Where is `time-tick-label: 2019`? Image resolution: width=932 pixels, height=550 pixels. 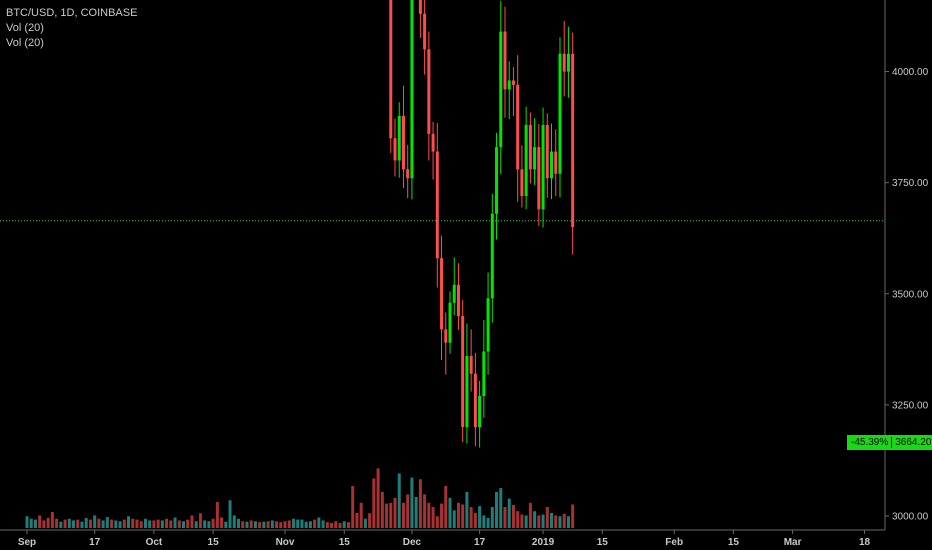
time-tick-label: 2019 is located at coordinates (543, 542).